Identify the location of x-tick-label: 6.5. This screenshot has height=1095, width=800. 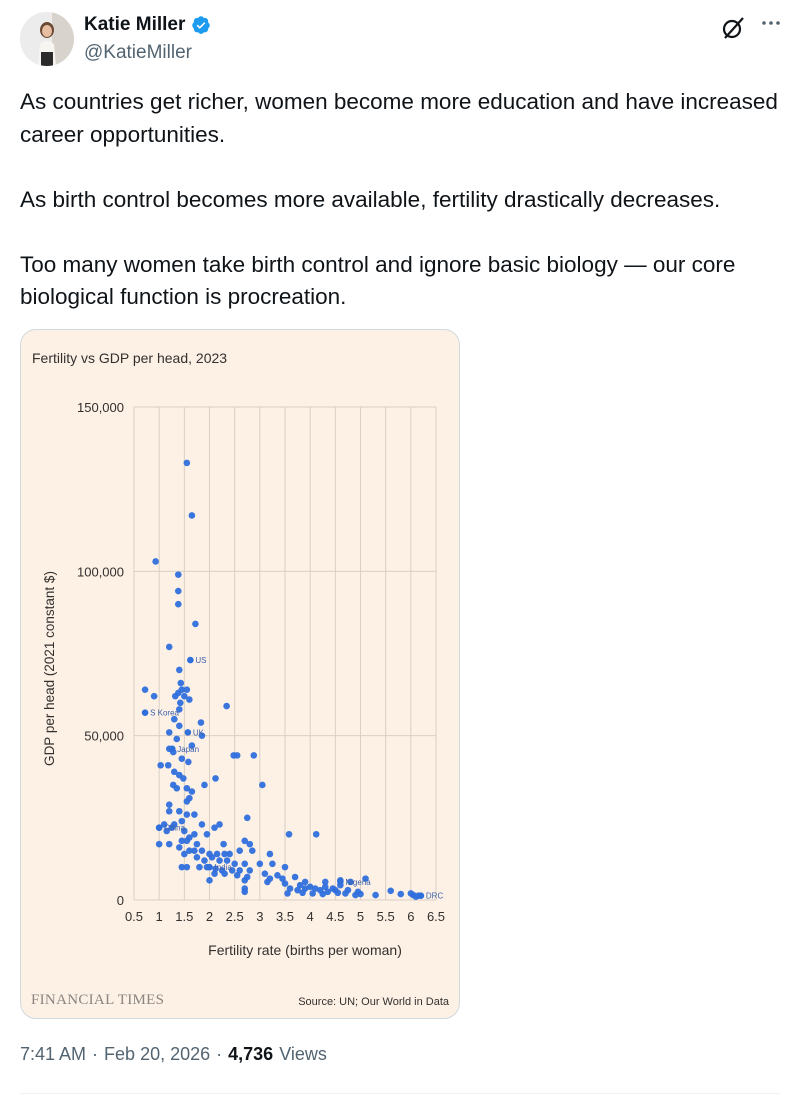
(436, 916).